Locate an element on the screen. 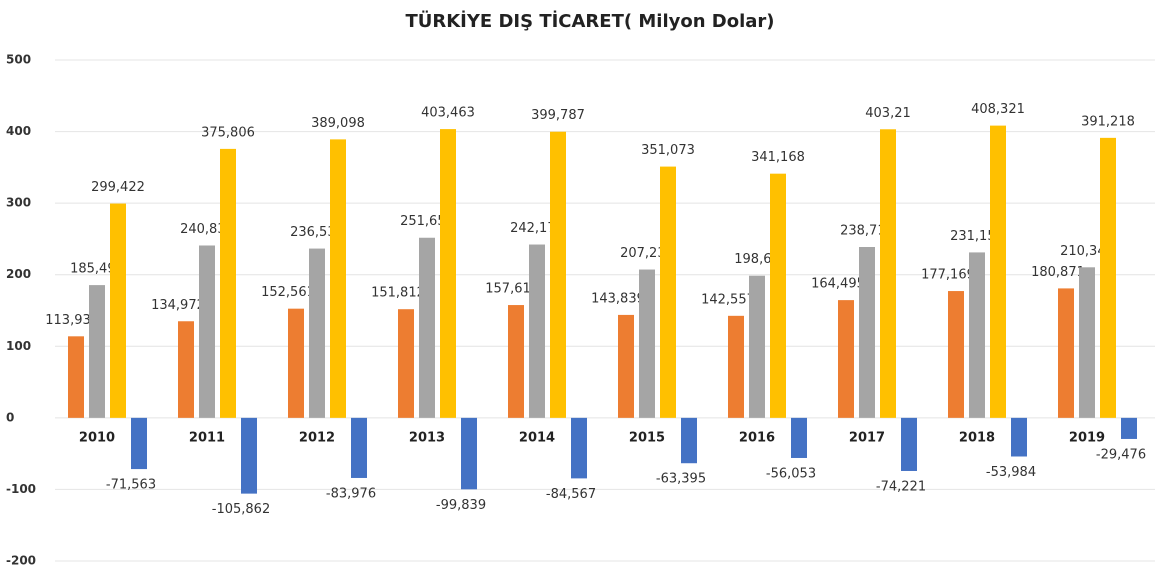  data-label: -74,221 is located at coordinates (901, 486).